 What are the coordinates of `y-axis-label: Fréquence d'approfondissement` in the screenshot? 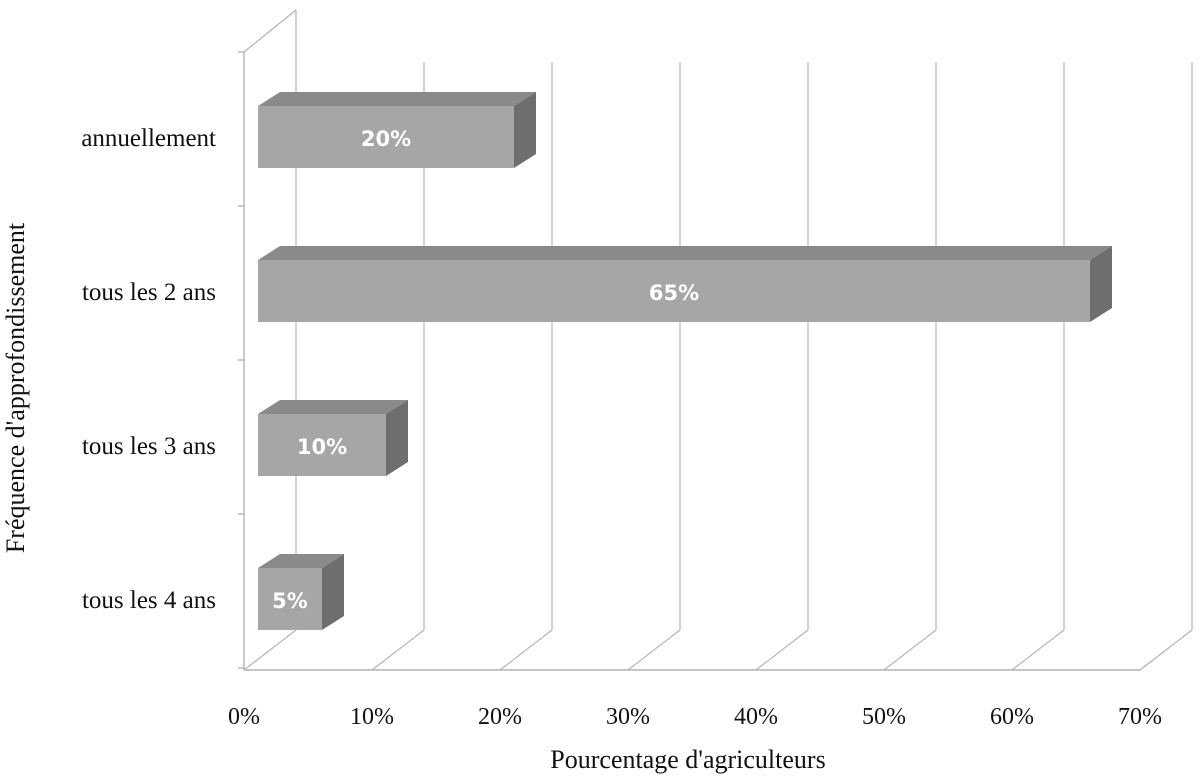 It's located at (15, 387).